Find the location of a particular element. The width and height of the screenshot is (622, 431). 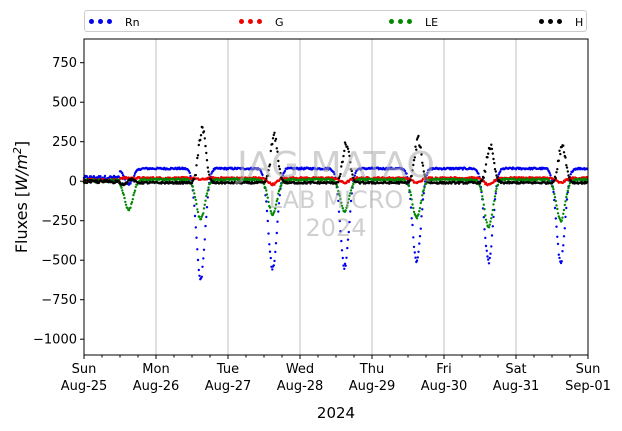

x-tick-date: Aug-28 is located at coordinates (300, 386).